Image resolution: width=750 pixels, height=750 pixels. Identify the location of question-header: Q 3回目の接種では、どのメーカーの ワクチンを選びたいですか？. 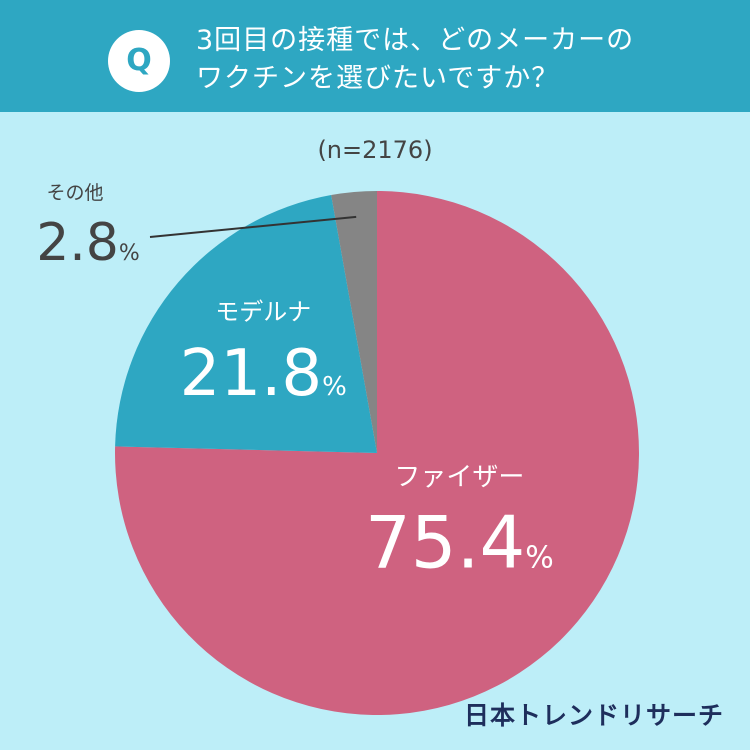
(375, 56).